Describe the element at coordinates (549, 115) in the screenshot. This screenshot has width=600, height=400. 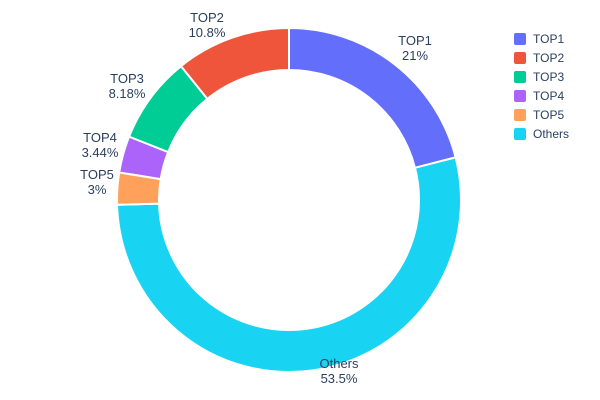
I see `legend-label: TOP5` at that location.